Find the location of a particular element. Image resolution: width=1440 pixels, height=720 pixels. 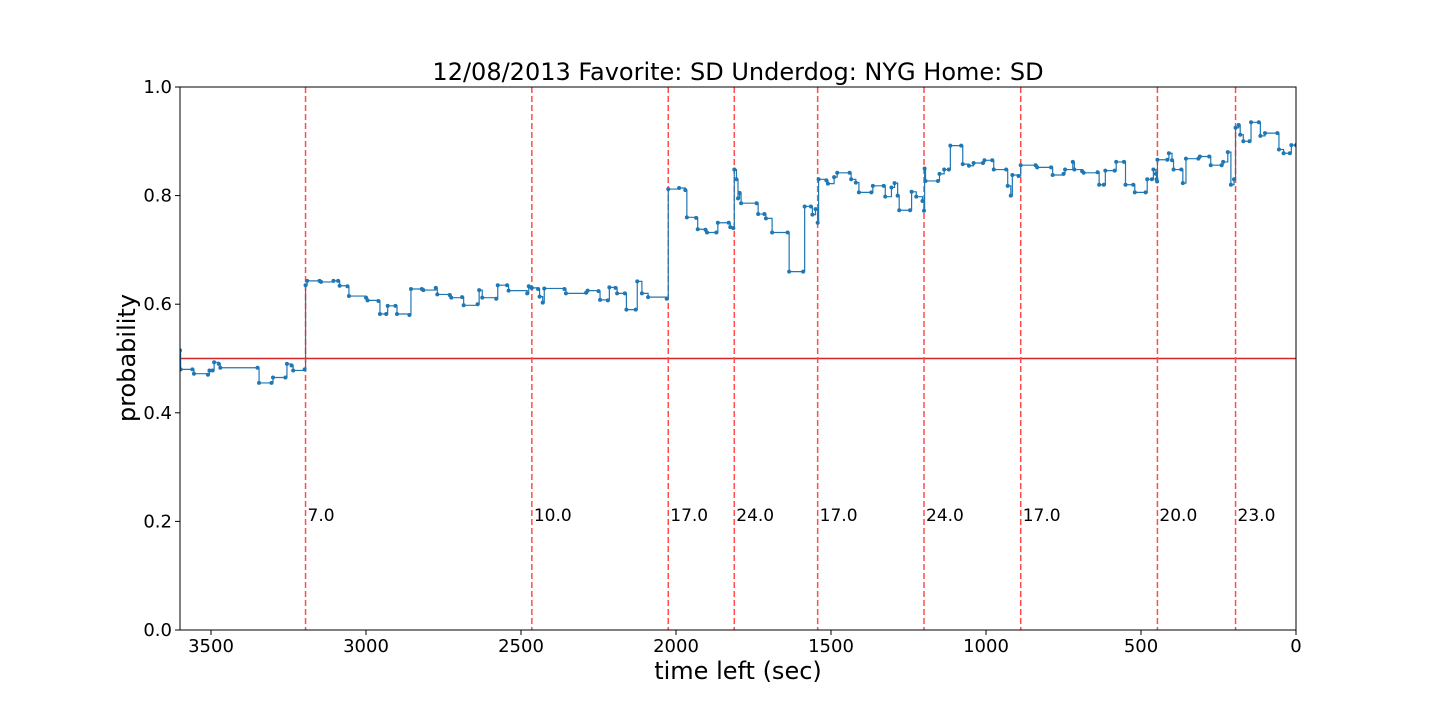

y-tick-label: 0.0 is located at coordinates (157, 630).